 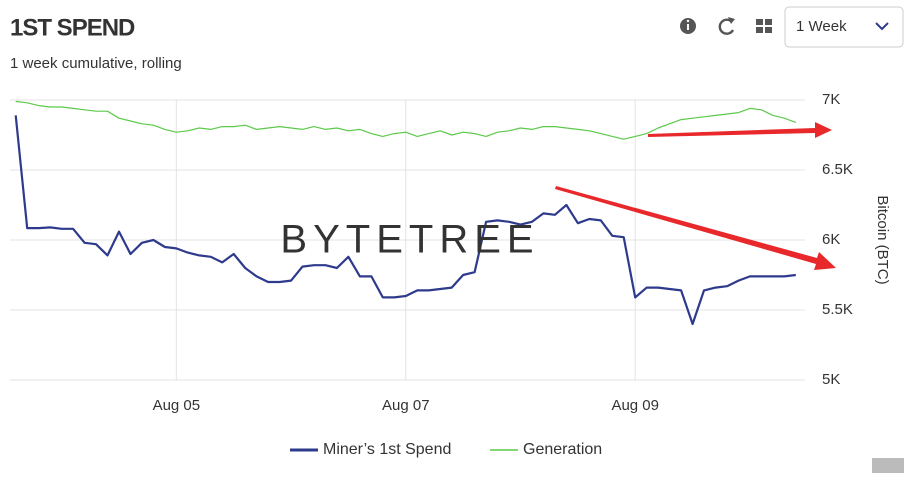 I want to click on x-tick-label: Aug 09, so click(x=635, y=405).